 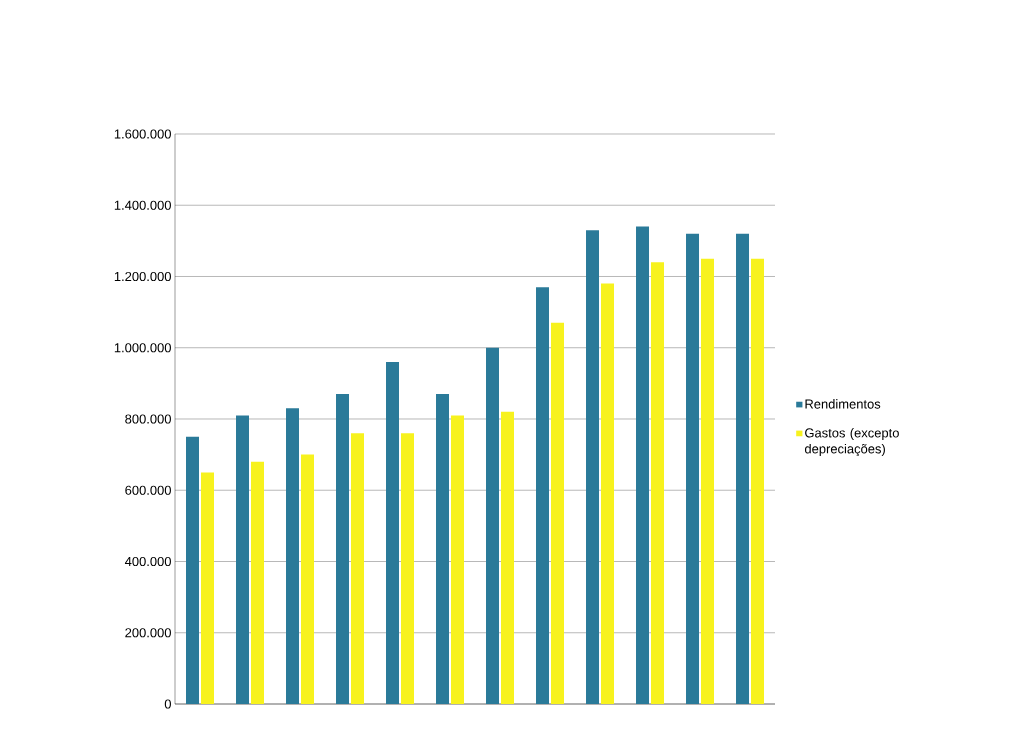 I want to click on y-tick-label: 800.000, so click(x=148, y=419).